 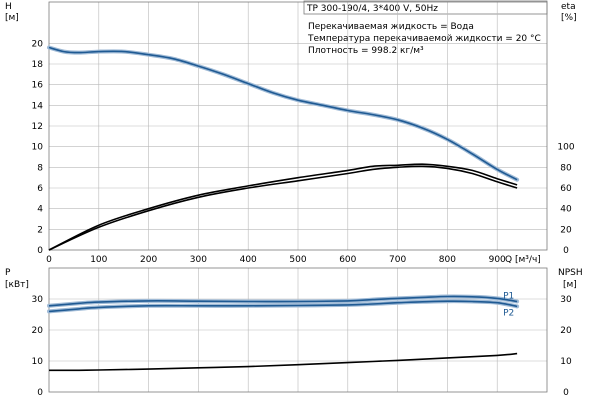 What do you see at coordinates (366, 51) in the screenshot?
I see `density-info-line: Плотность = 998.2 кг/м³` at bounding box center [366, 51].